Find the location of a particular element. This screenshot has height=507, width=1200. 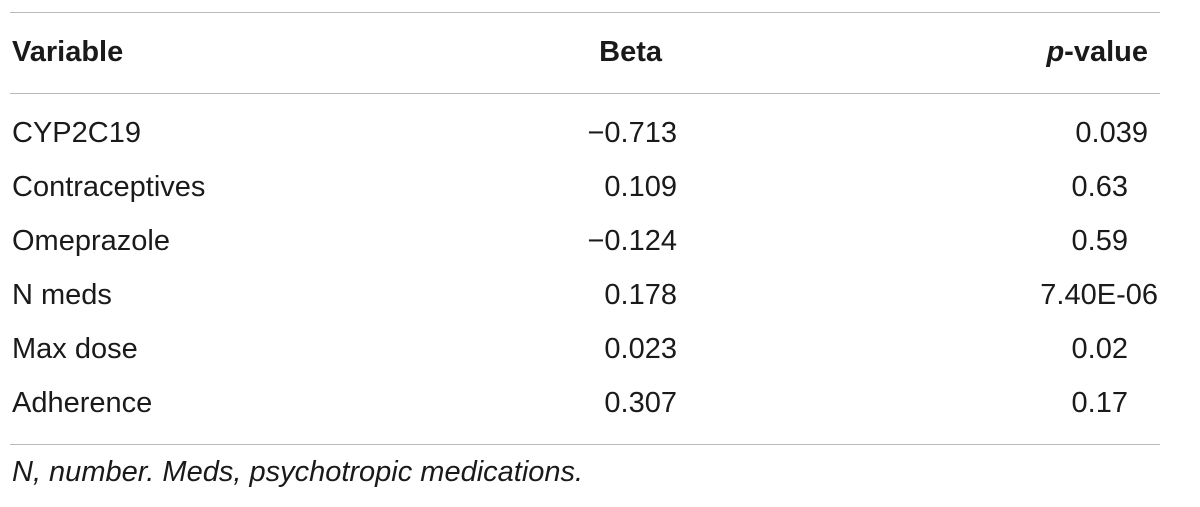

row-variable: Adherence is located at coordinates (82, 403).